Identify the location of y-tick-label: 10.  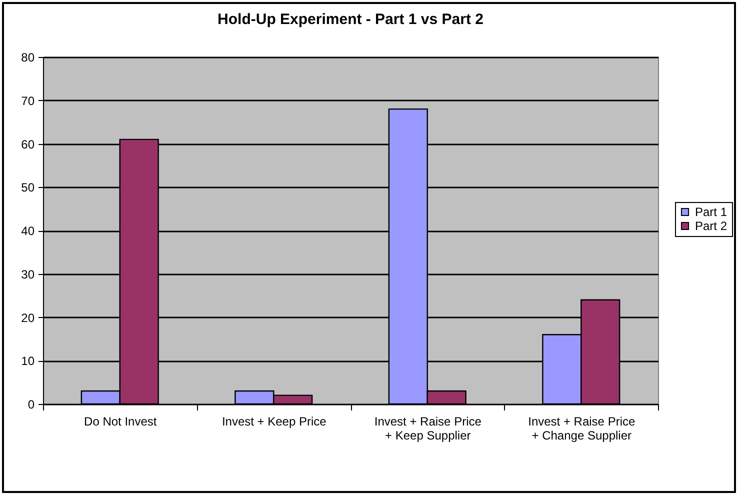
(28, 361).